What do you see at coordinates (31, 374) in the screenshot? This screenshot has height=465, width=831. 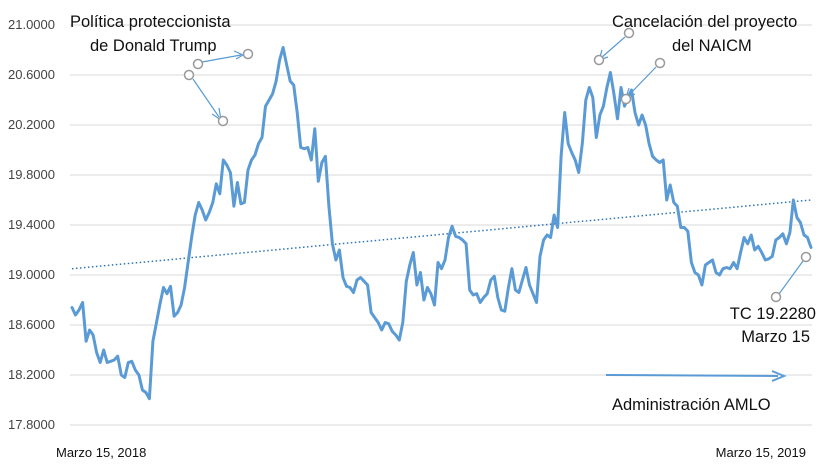 I see `y-tick-label: 18.2000` at bounding box center [31, 374].